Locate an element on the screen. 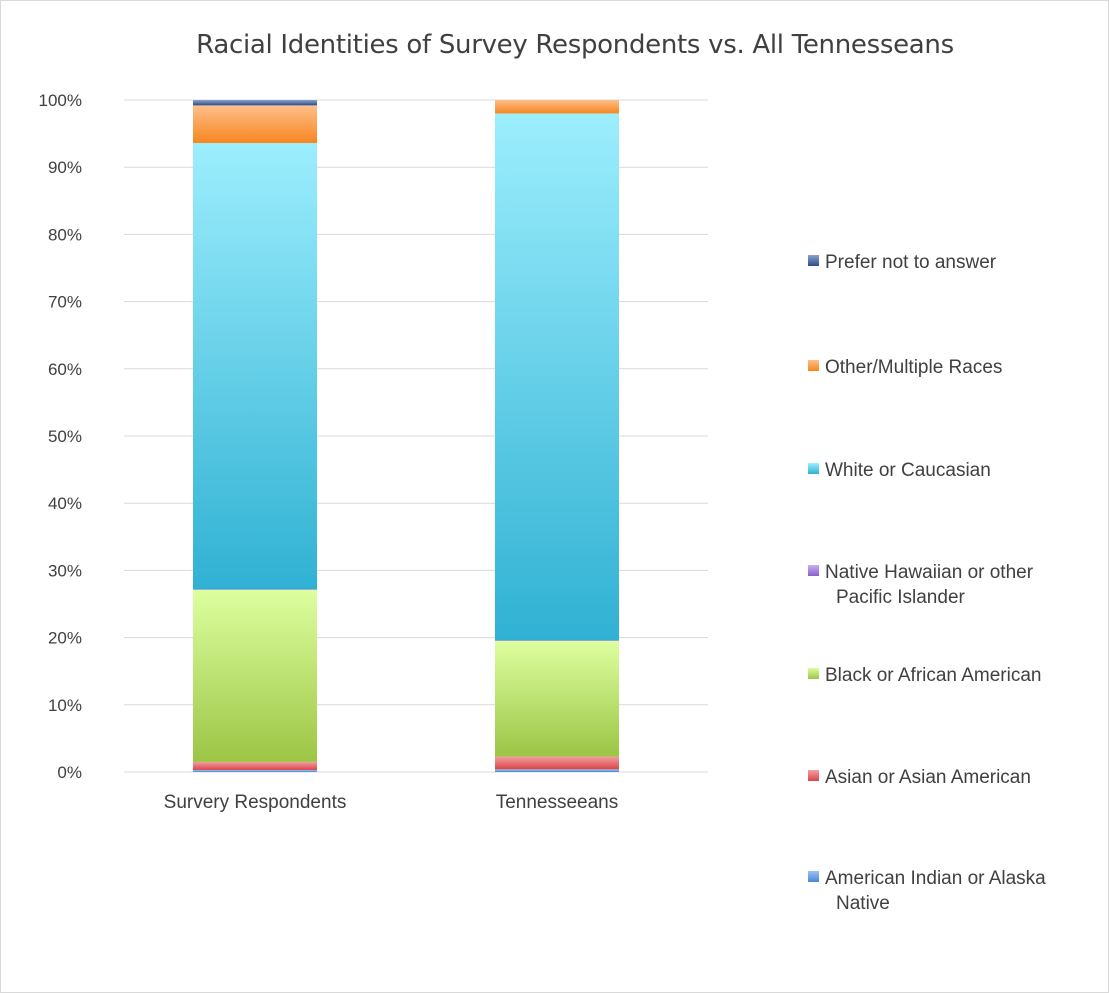 The image size is (1109, 993). x-category-label: Survery Respondents is located at coordinates (255, 802).